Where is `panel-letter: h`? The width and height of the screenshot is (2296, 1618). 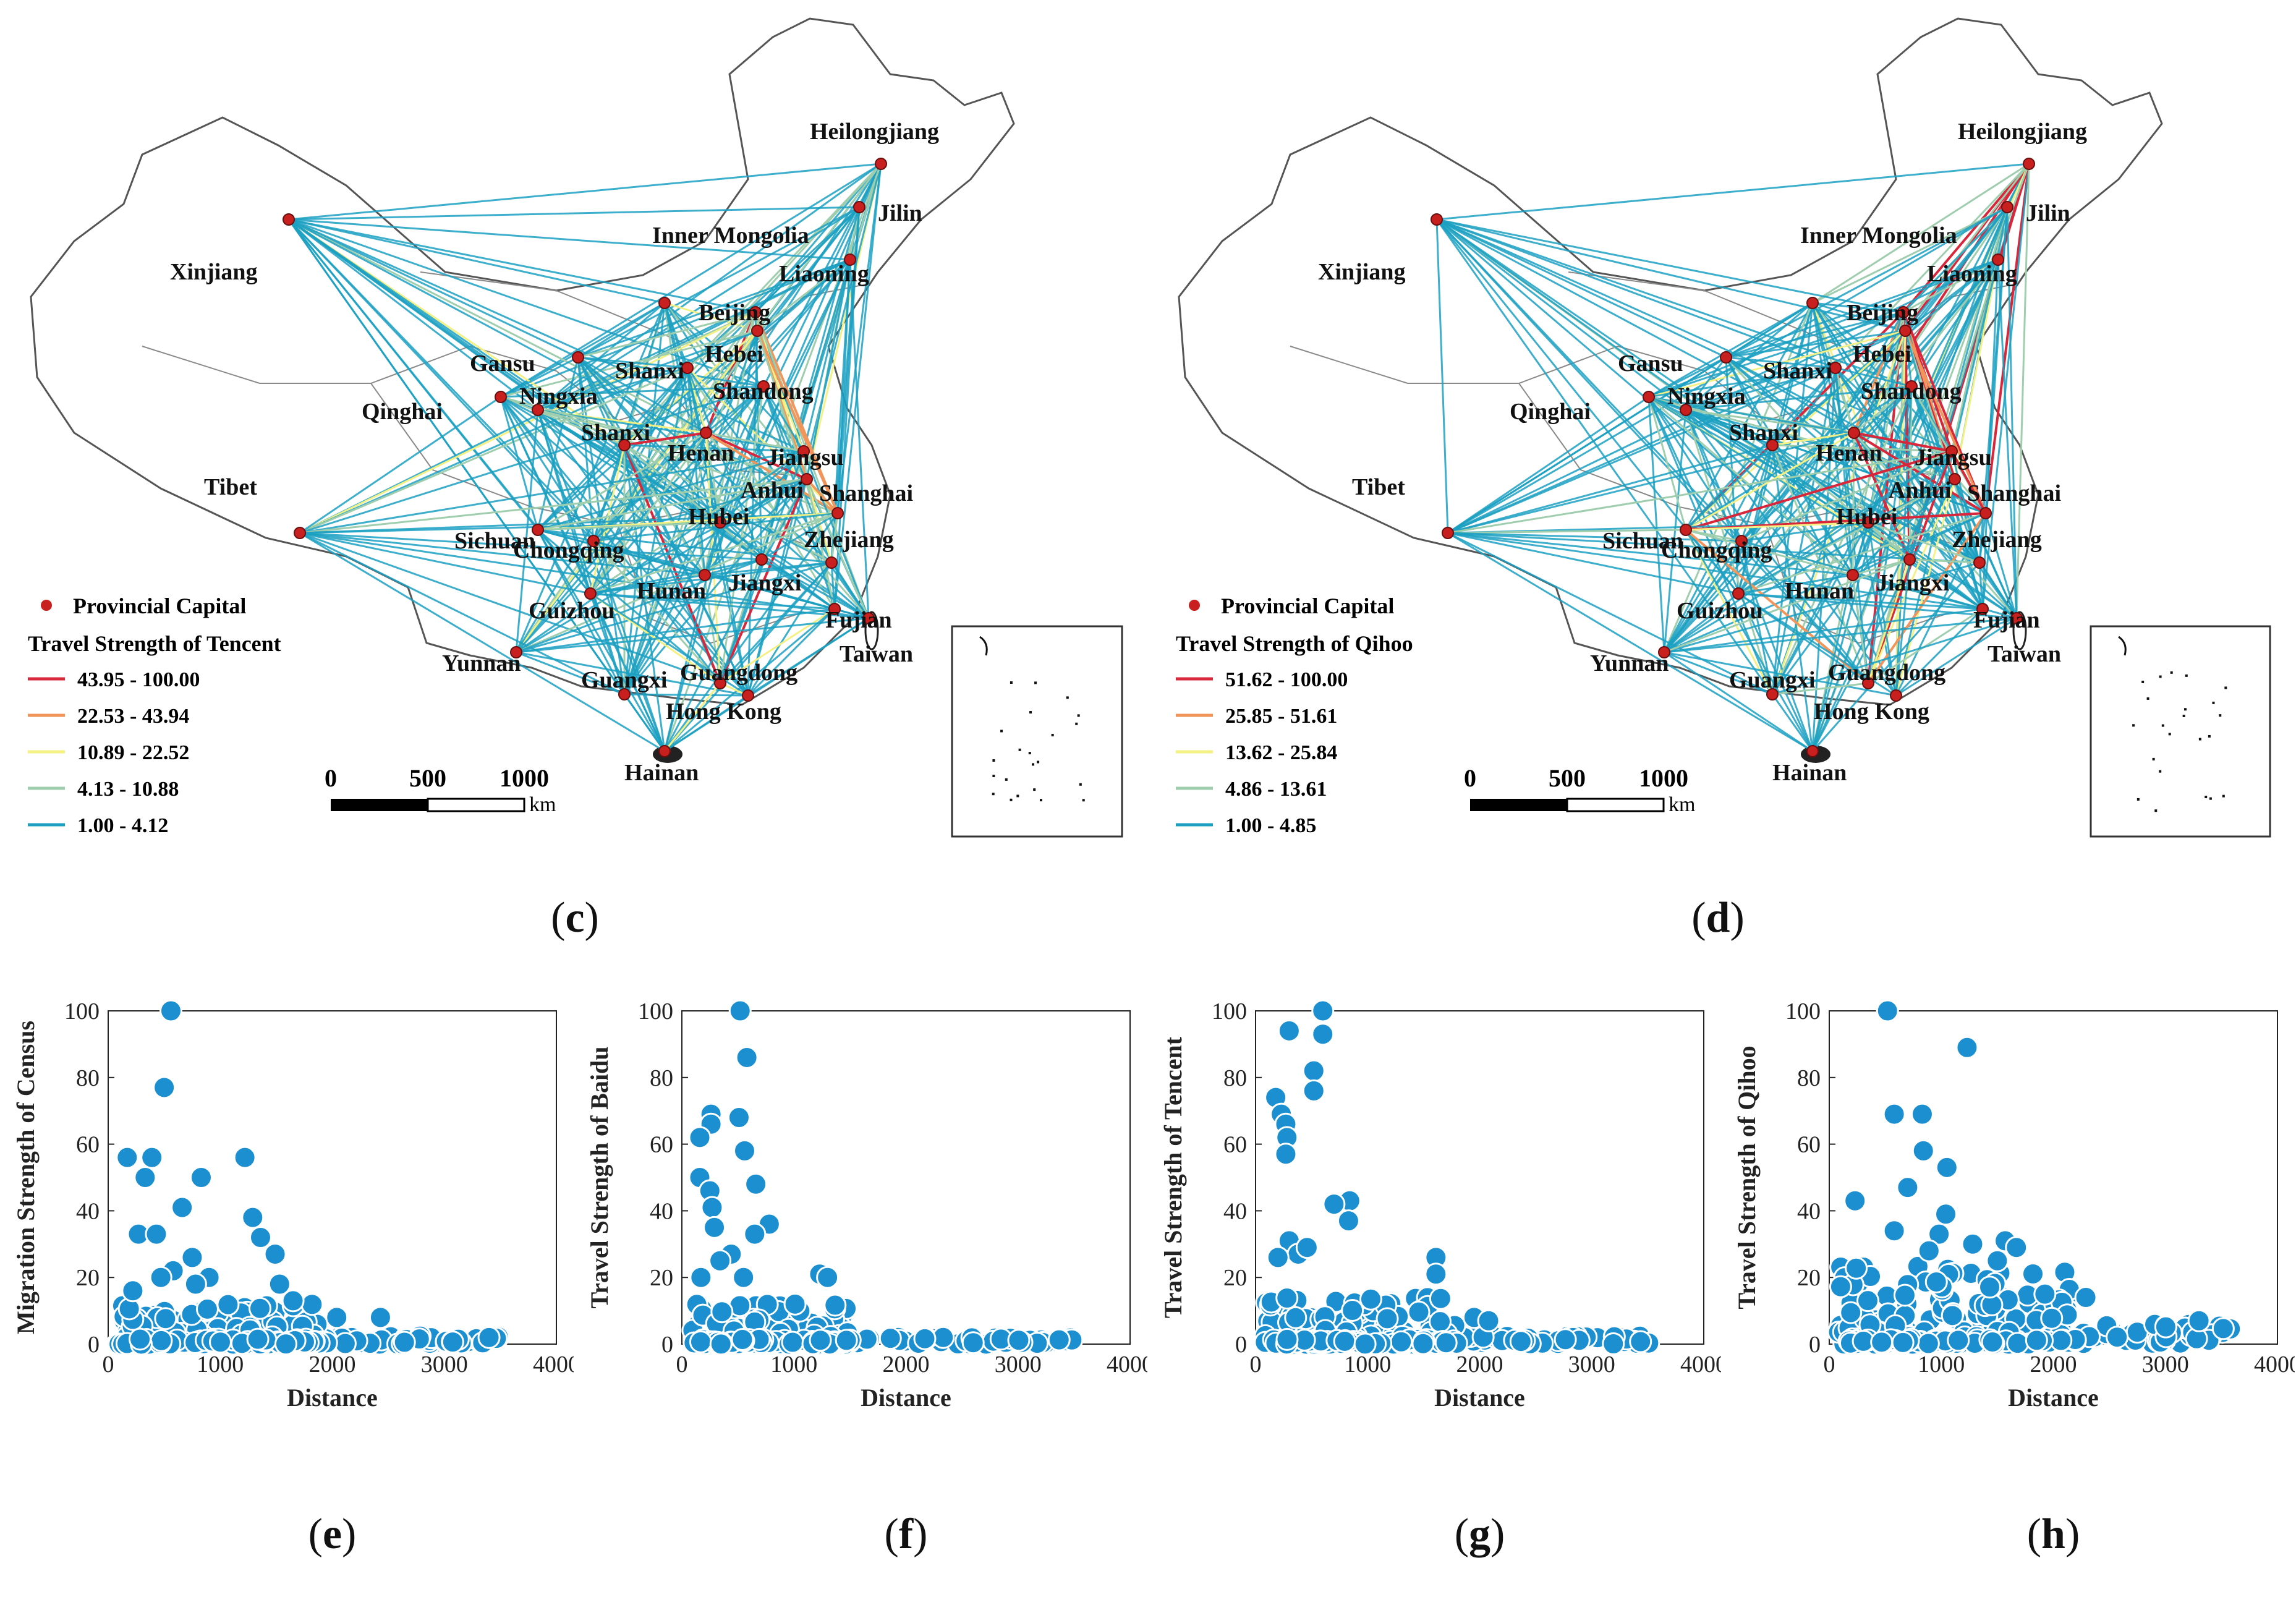
panel-letter: h is located at coordinates (2053, 1534).